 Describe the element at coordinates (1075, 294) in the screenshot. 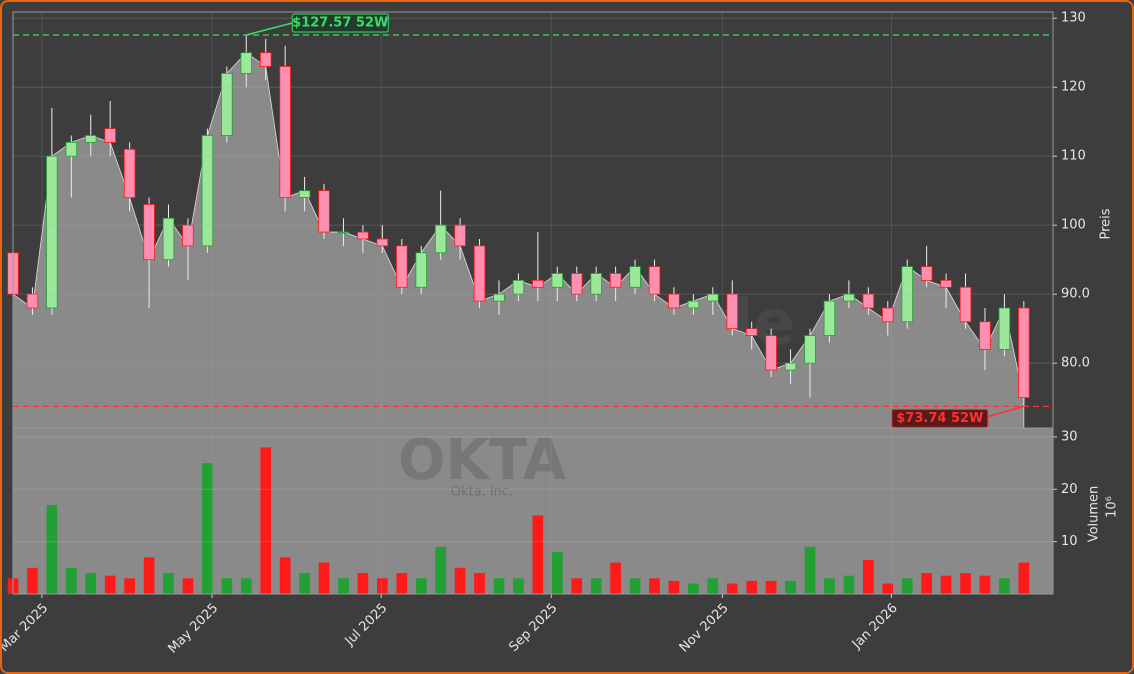

I see `y-tick-label: 90.0` at that location.